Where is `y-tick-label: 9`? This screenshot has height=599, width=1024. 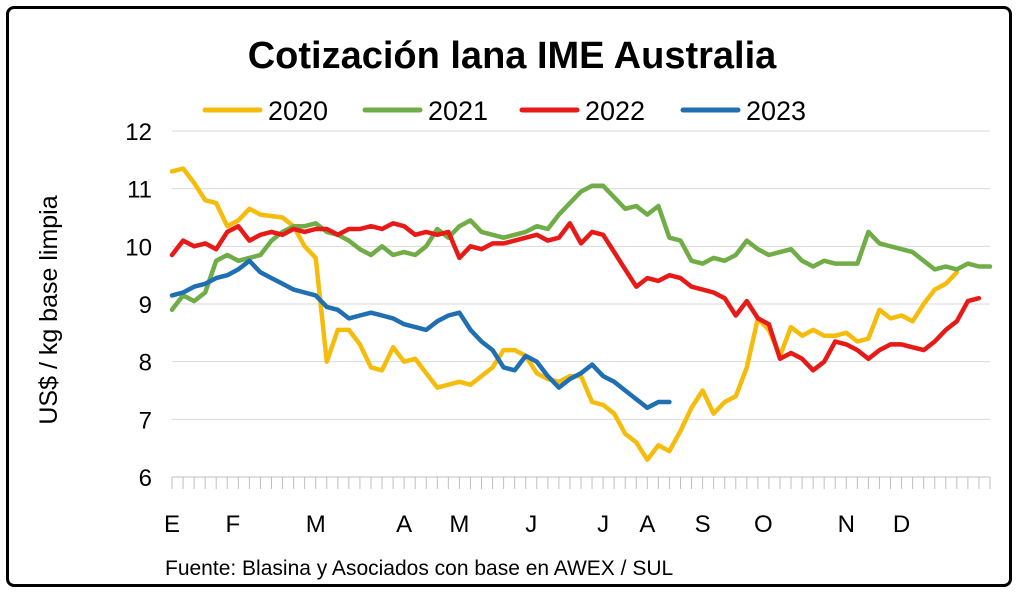
y-tick-label: 9 is located at coordinates (145, 305).